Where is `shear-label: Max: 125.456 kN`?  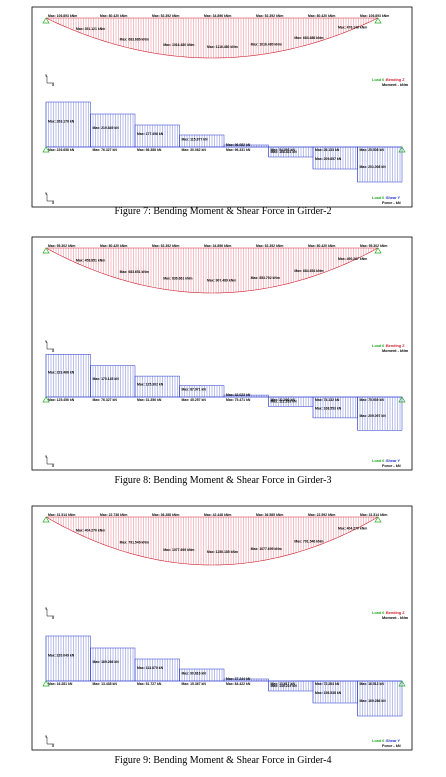
shear-label: Max: 125.456 kN is located at coordinates (61, 400).